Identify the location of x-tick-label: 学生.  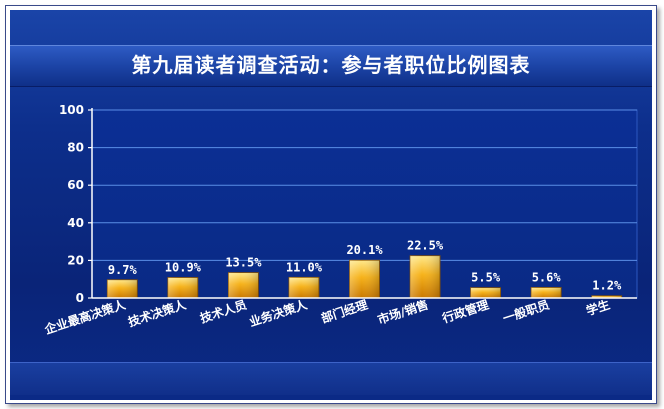
(597, 308).